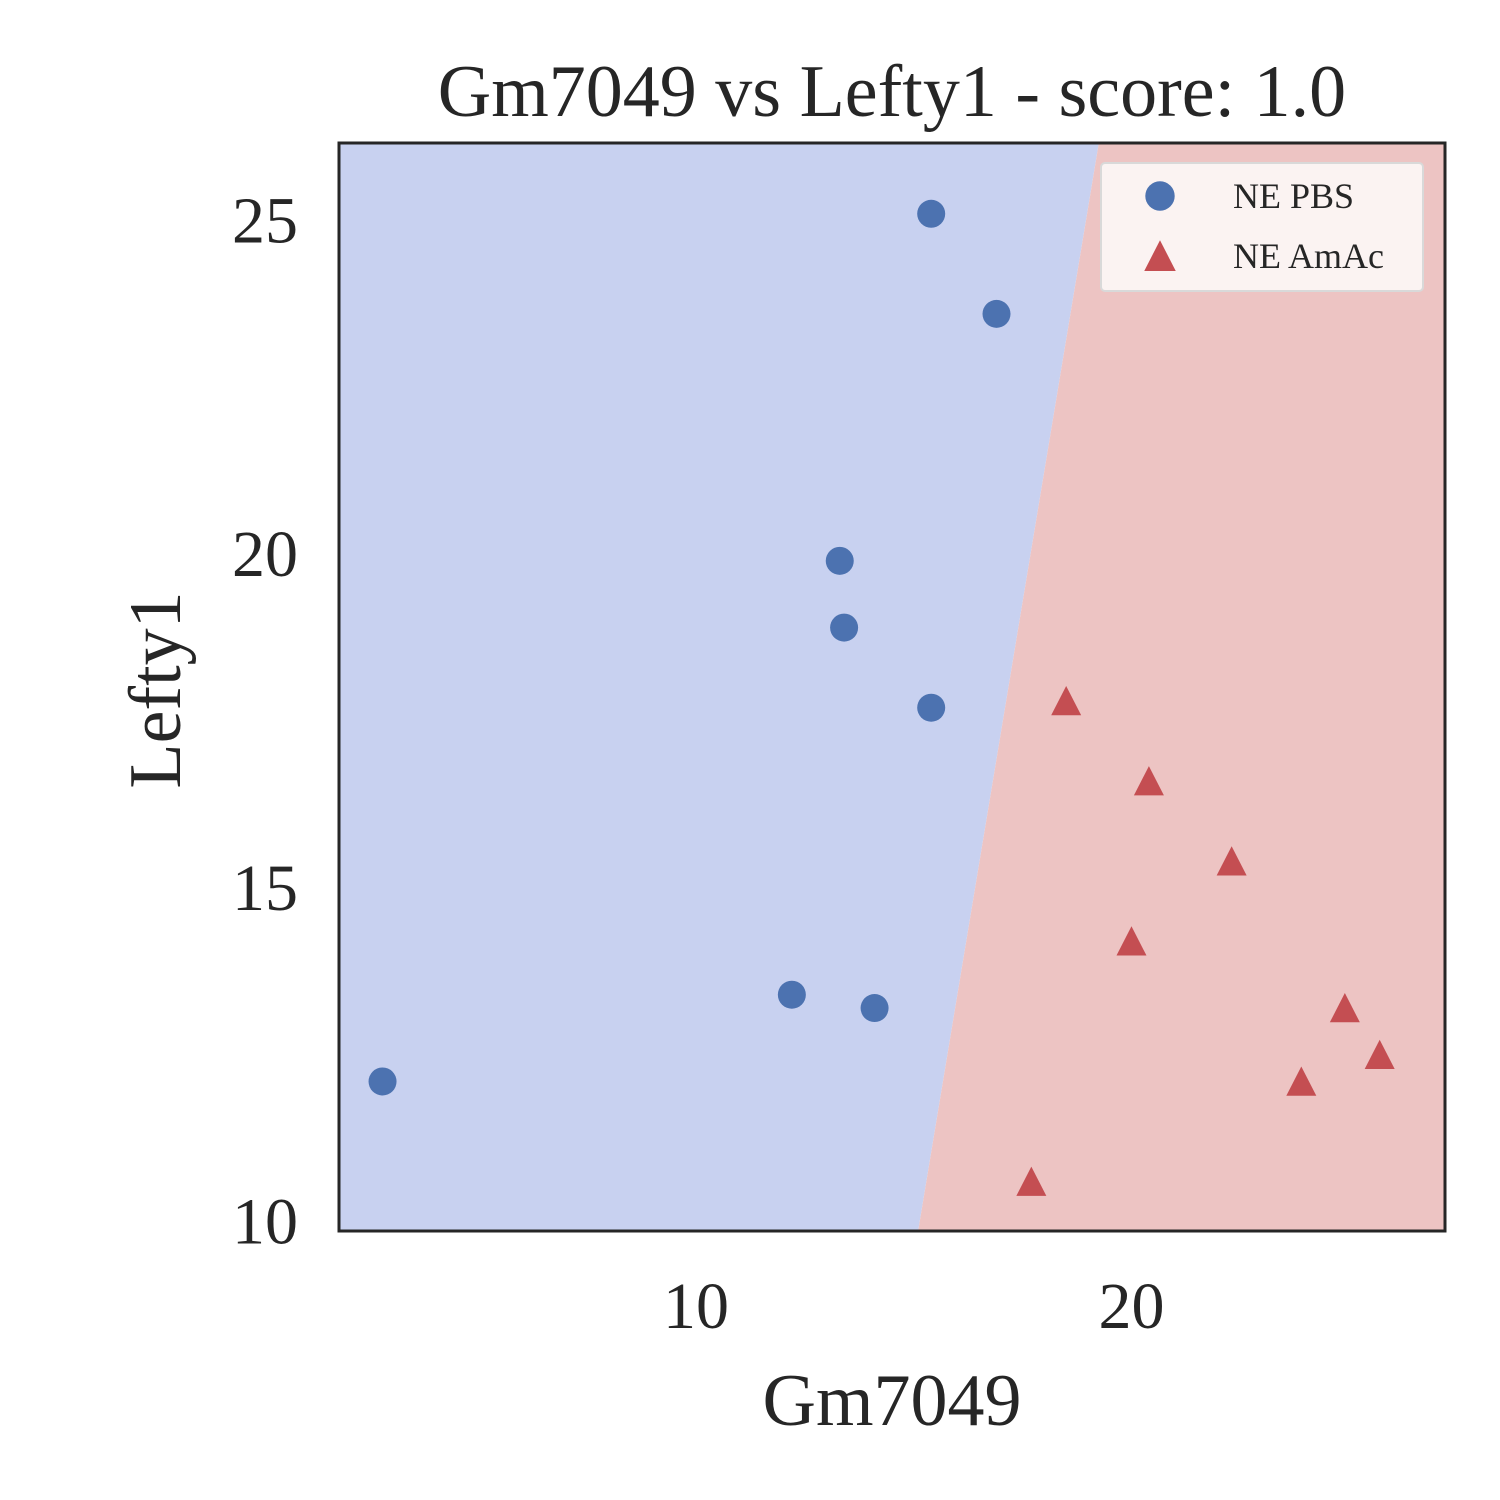  What do you see at coordinates (892, 1401) in the screenshot?
I see `x-axis-label: Gm7049` at bounding box center [892, 1401].